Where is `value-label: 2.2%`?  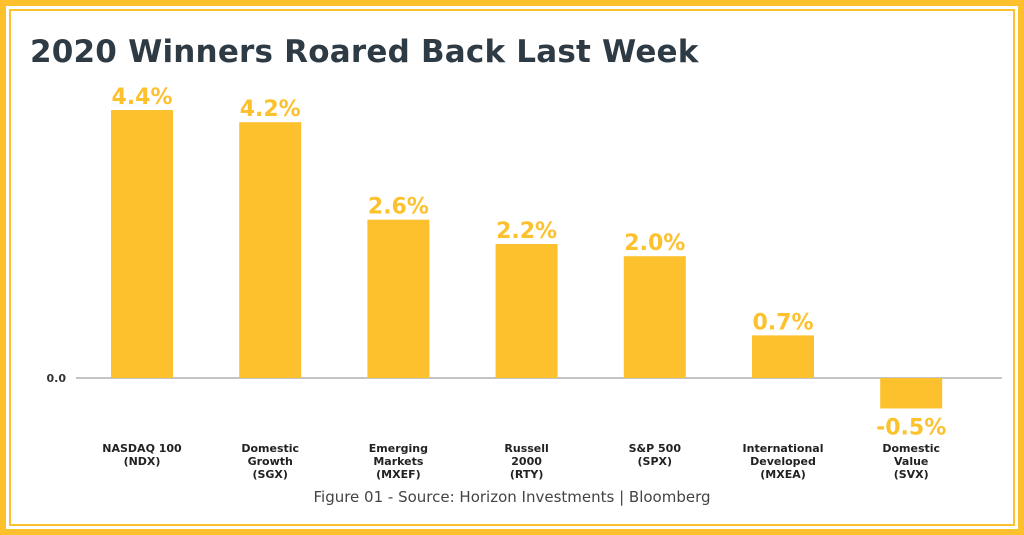
value-label: 2.2% is located at coordinates (526, 231).